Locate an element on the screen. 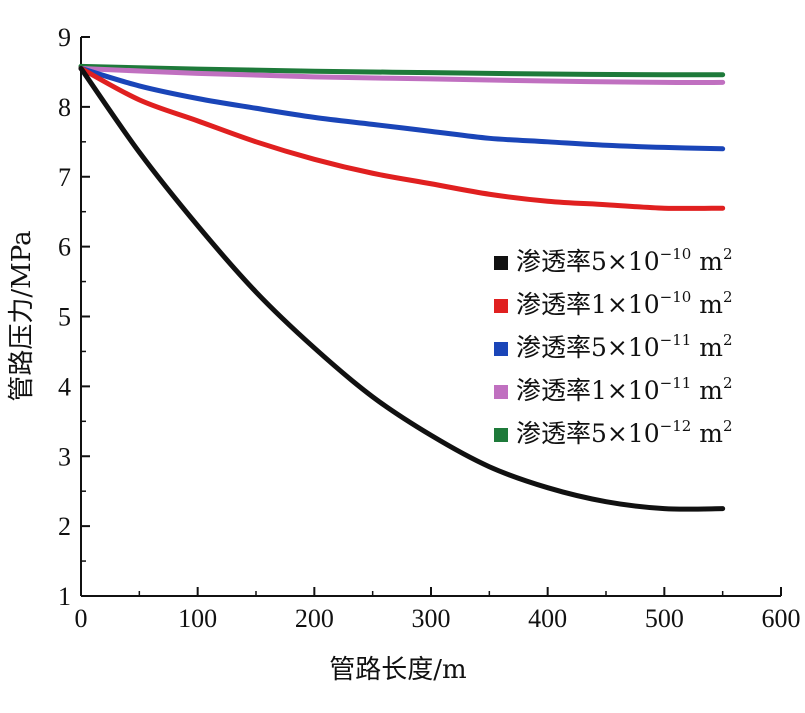  y-tick-label: 3 is located at coordinates (64, 456).